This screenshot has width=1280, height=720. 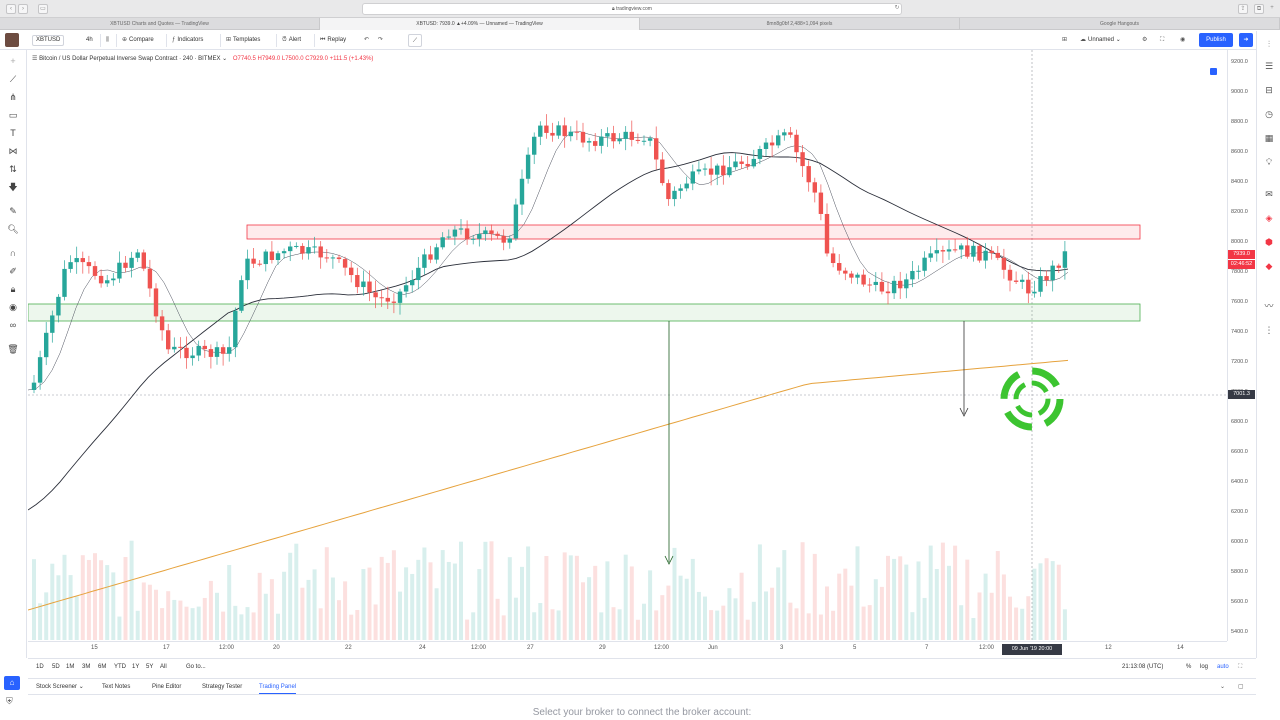 What do you see at coordinates (23, 9) in the screenshot?
I see `forward-icon: ›` at bounding box center [23, 9].